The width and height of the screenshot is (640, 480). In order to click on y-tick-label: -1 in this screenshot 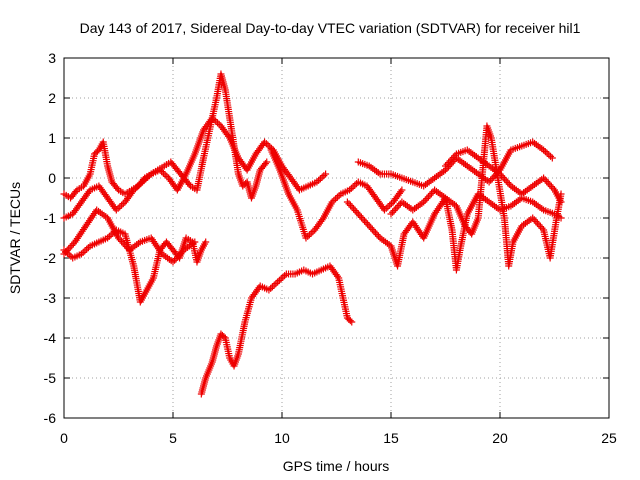, I will do `click(50, 218)`.